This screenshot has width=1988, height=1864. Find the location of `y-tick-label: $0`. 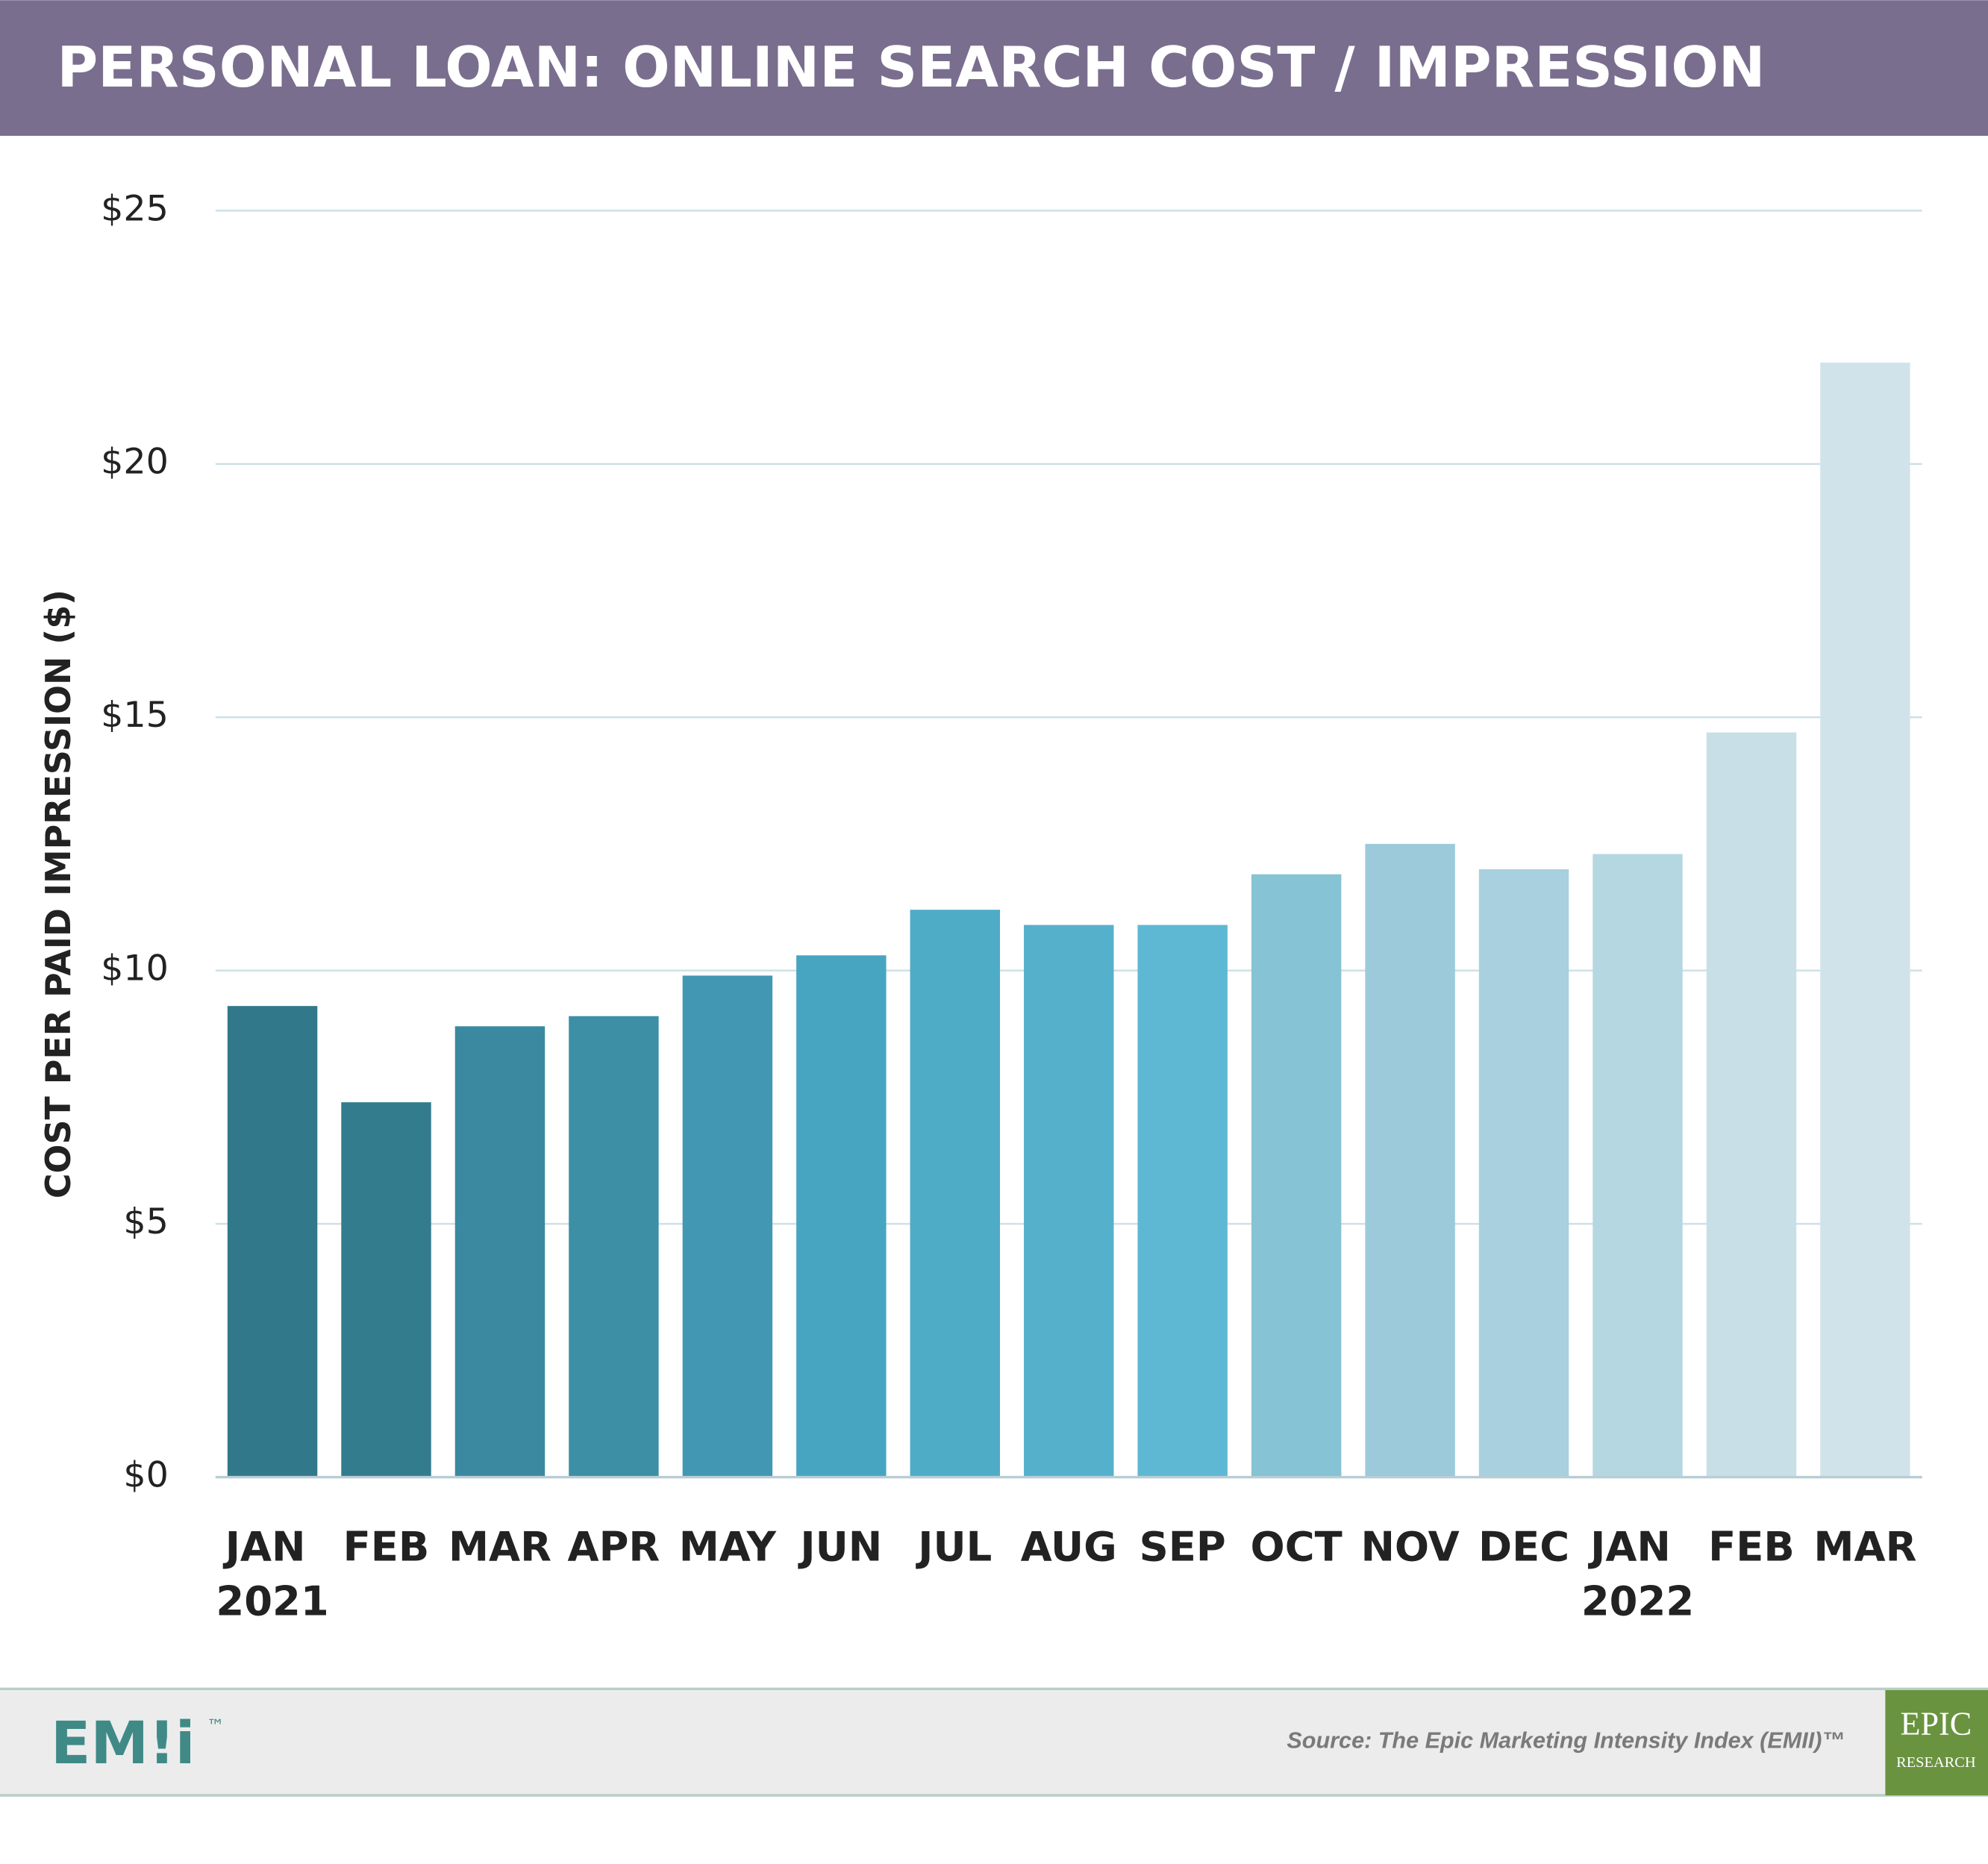

y-tick-label: $0 is located at coordinates (146, 1475).